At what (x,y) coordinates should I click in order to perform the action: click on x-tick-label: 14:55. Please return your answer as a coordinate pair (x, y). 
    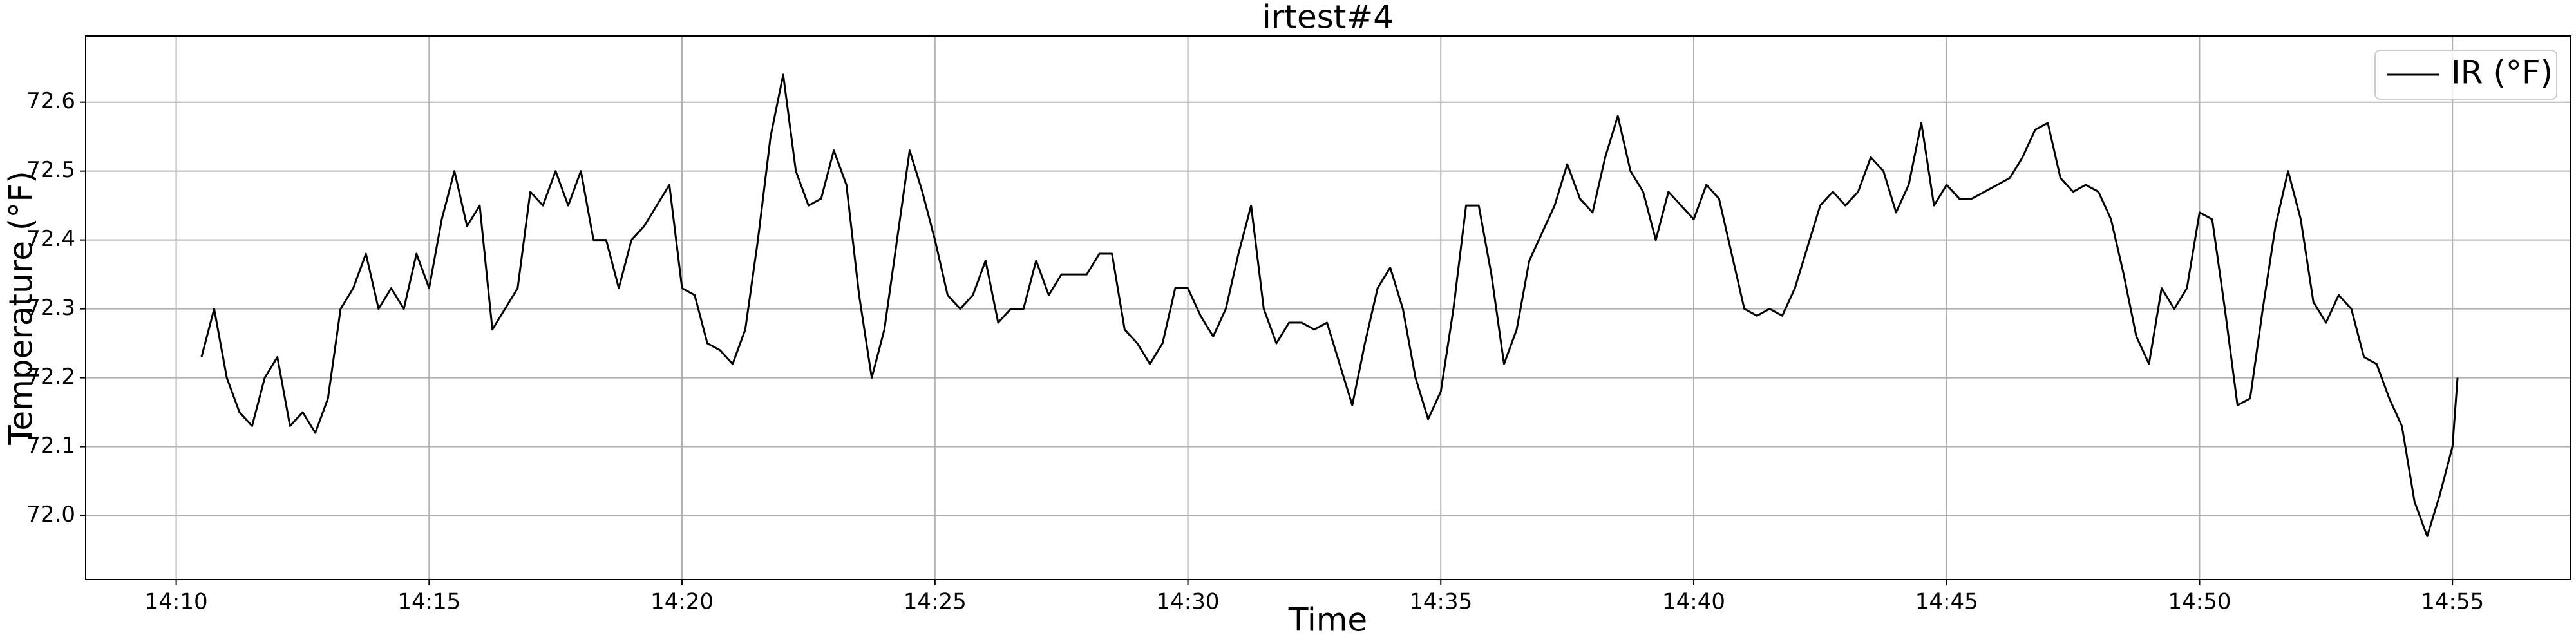
    Looking at the image, I should click on (2452, 602).